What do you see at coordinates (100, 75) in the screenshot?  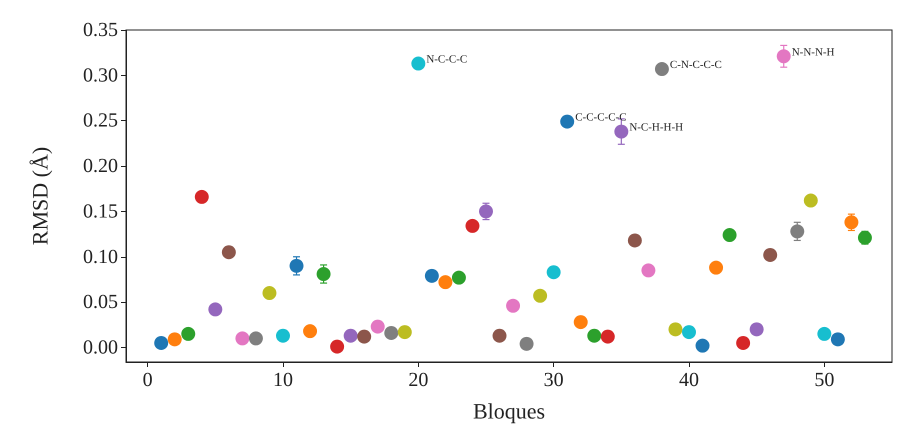 I see `y-tick-label: 0.30` at bounding box center [100, 75].